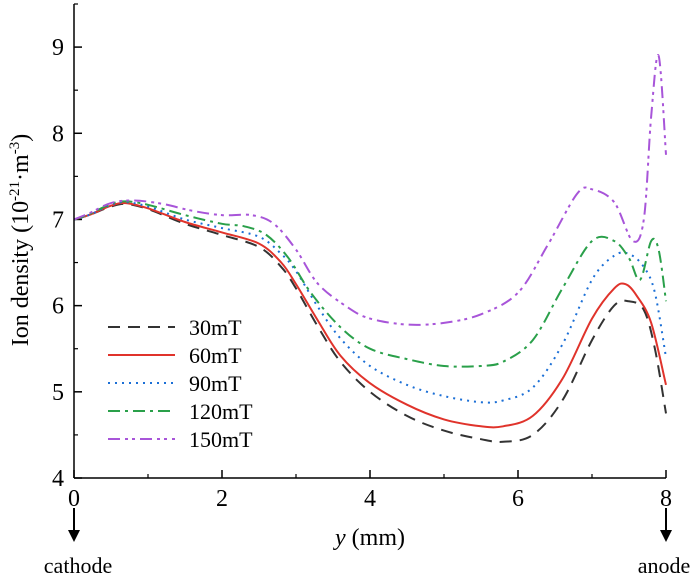  I want to click on anode-label: anode, so click(664, 565).